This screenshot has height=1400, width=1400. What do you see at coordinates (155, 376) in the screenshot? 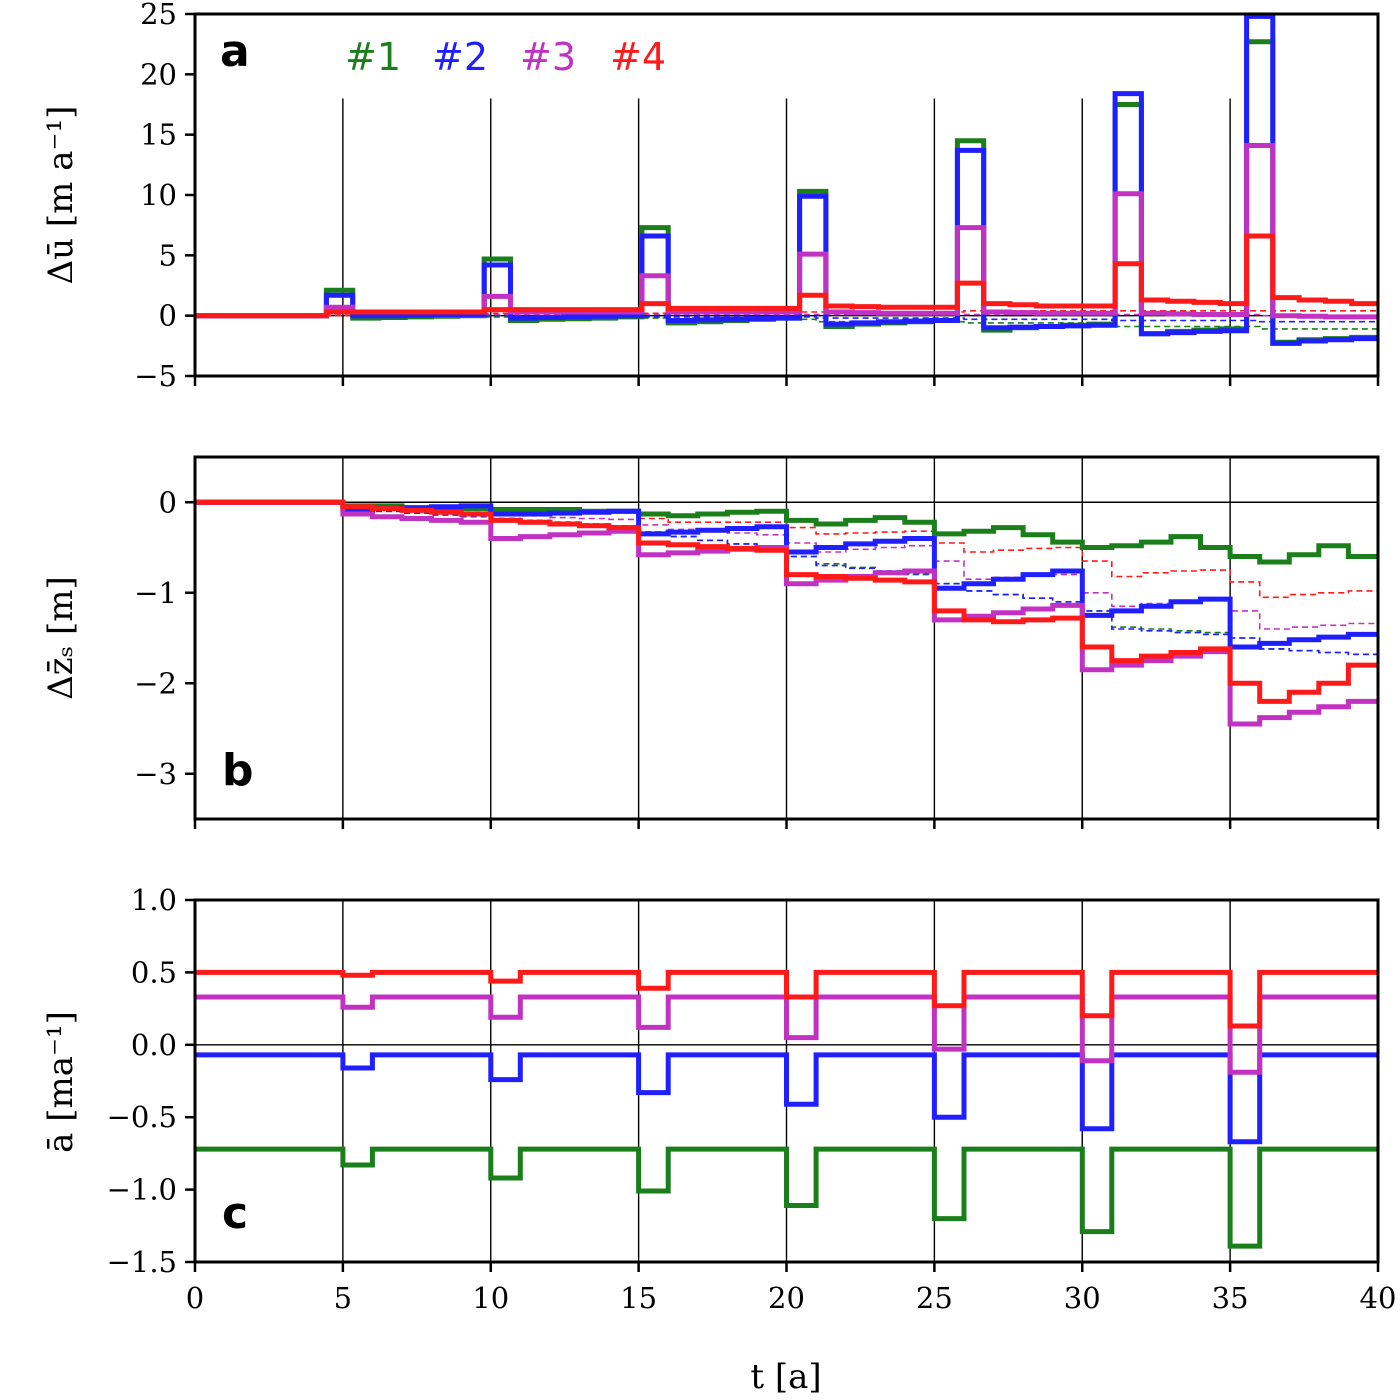
I see `panel-a-ytick-label: −5` at bounding box center [155, 376].